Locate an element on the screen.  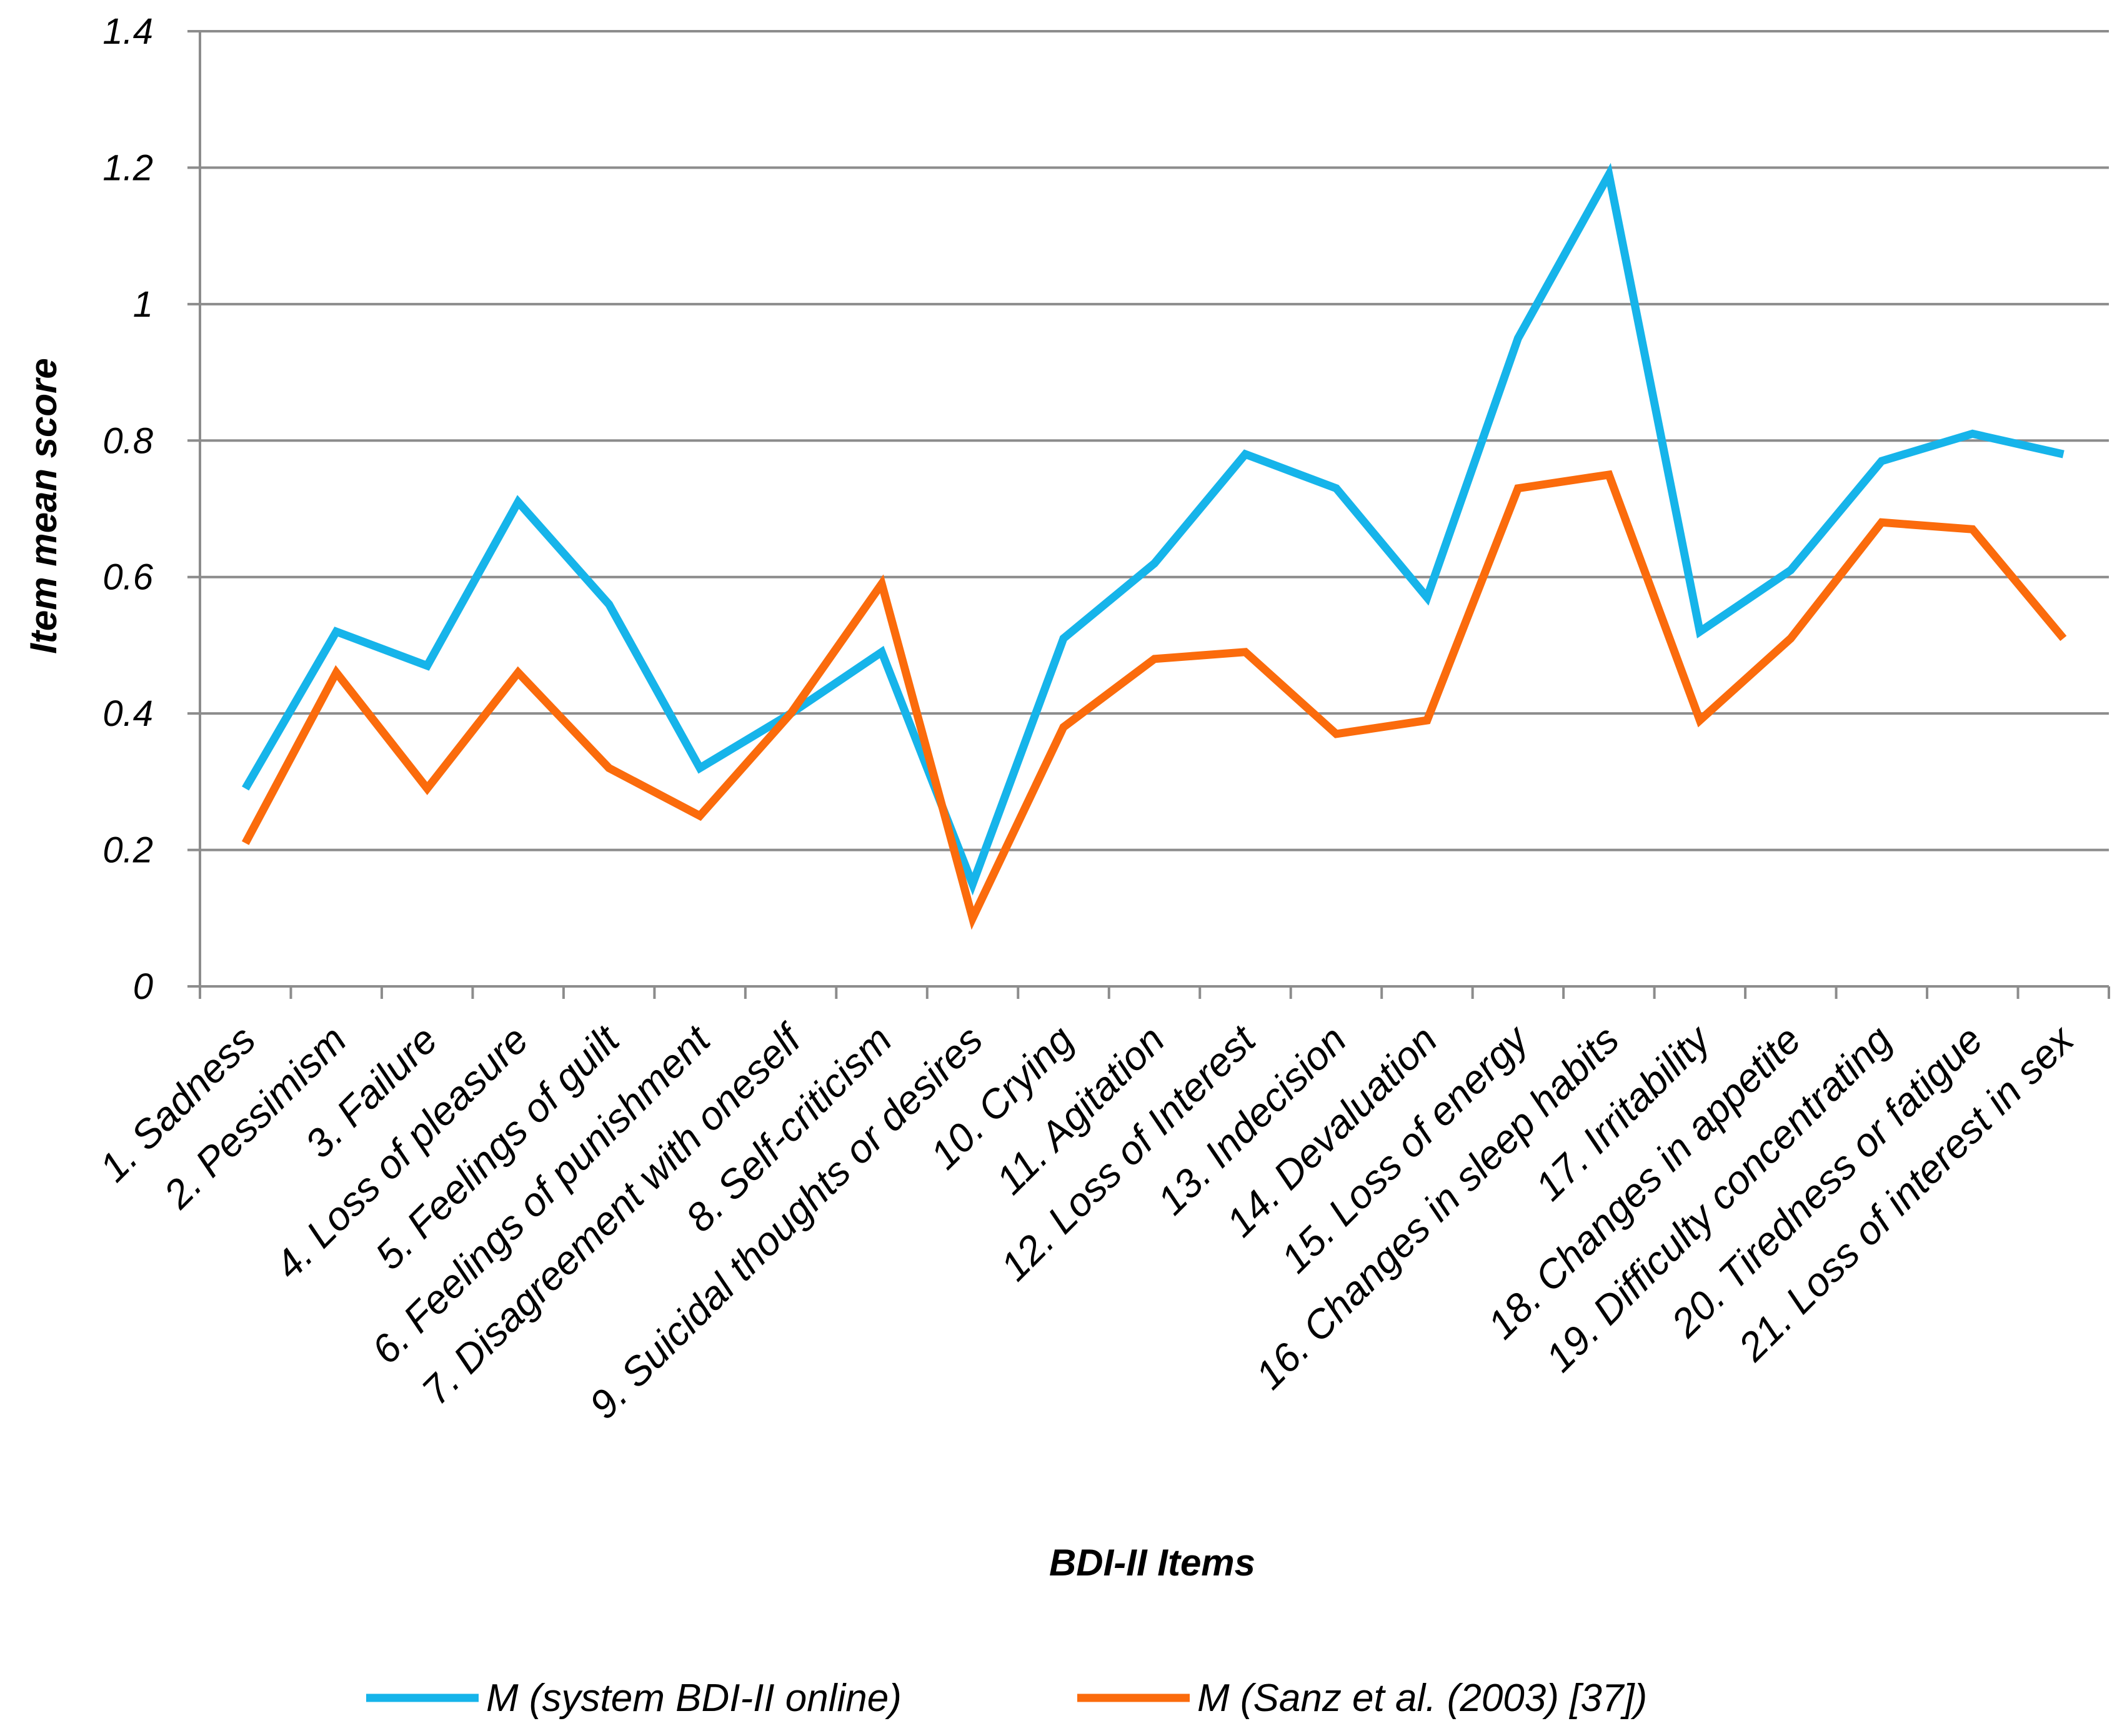
y-tick-label: 0.6 is located at coordinates (127, 577).